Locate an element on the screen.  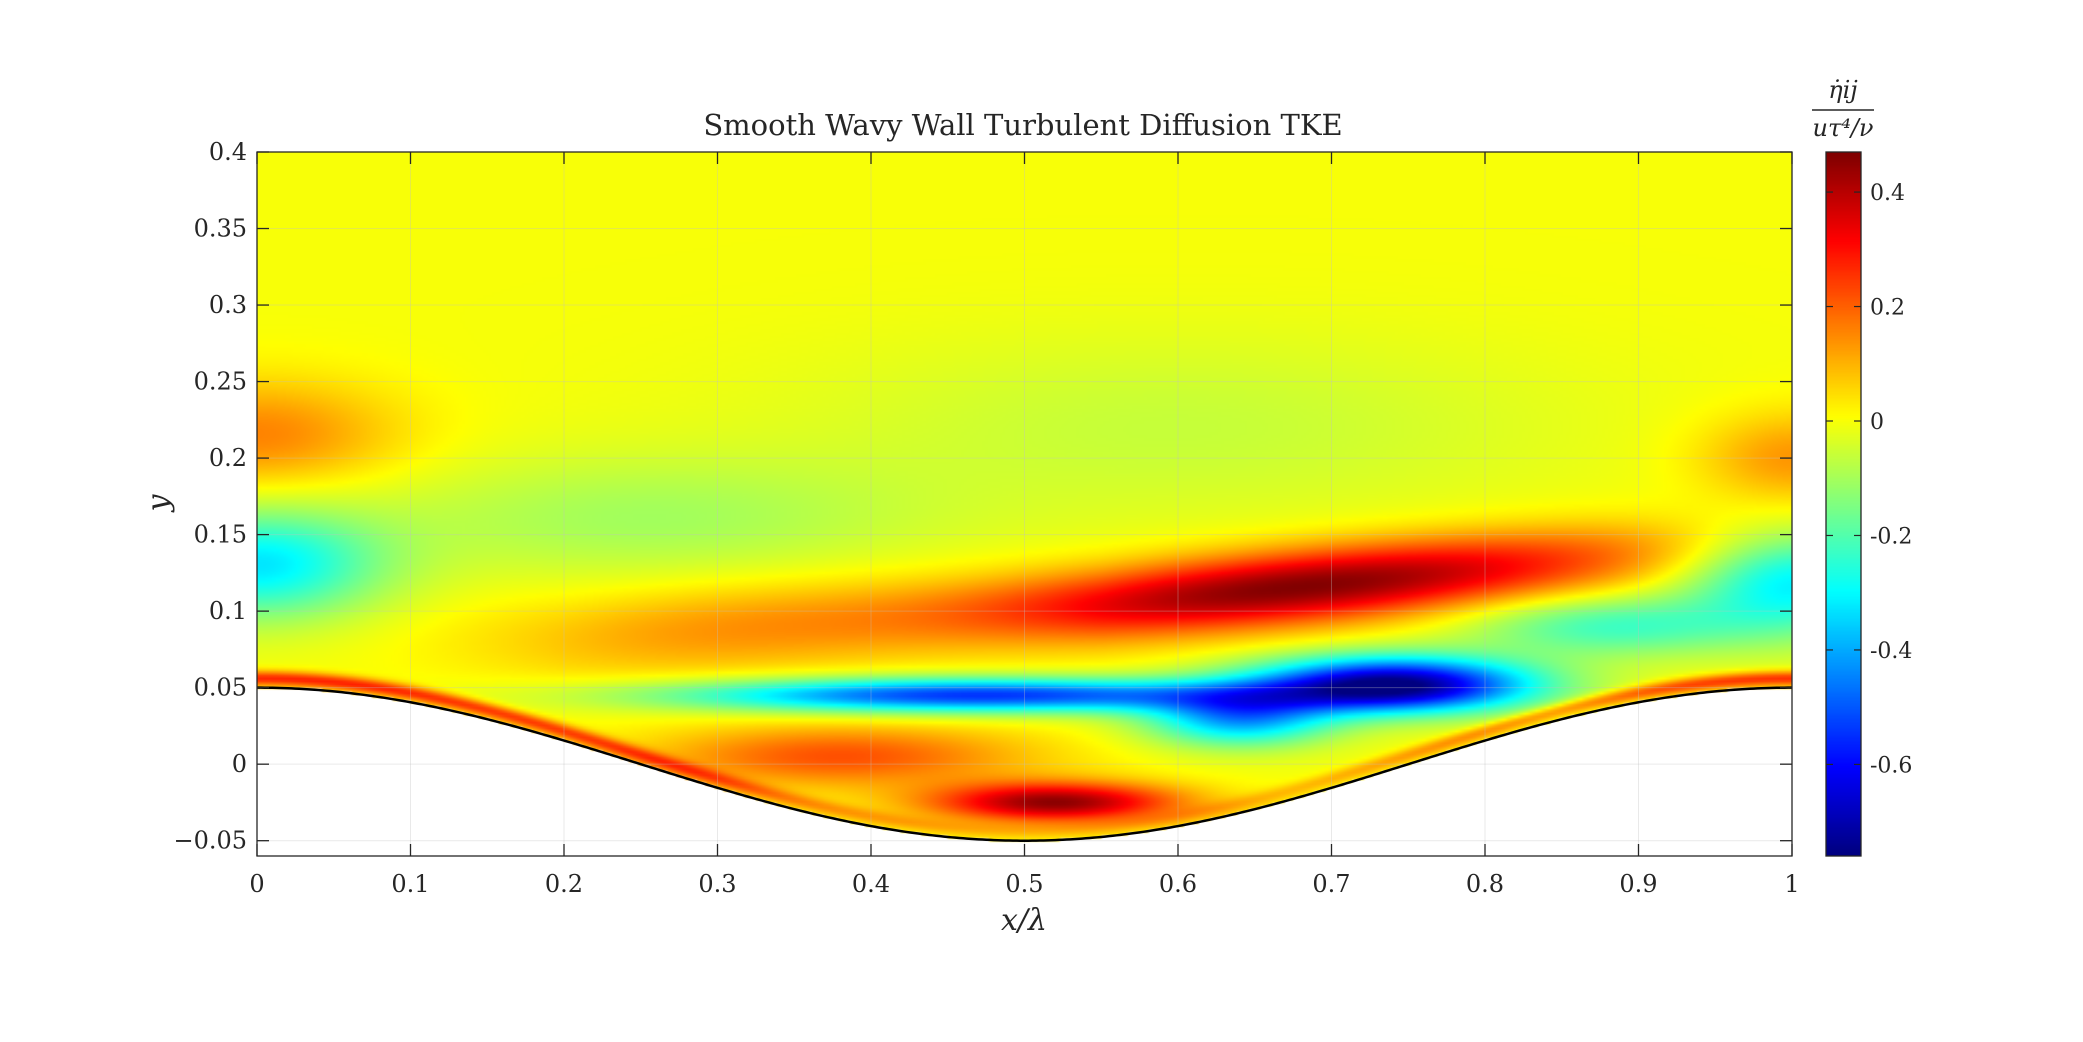
x-tick-label: 0.7 is located at coordinates (1331, 884).